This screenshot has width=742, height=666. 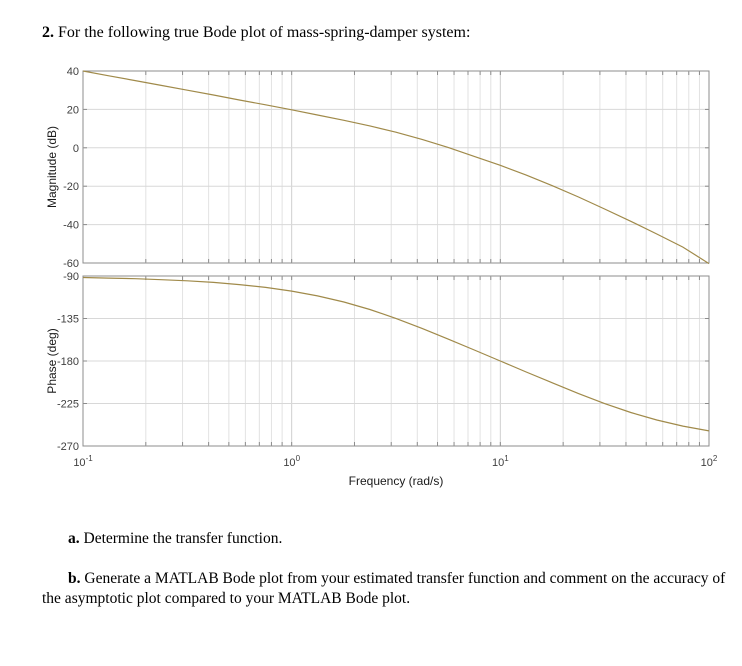 What do you see at coordinates (74, 538) in the screenshot?
I see `part-a-label: a.` at bounding box center [74, 538].